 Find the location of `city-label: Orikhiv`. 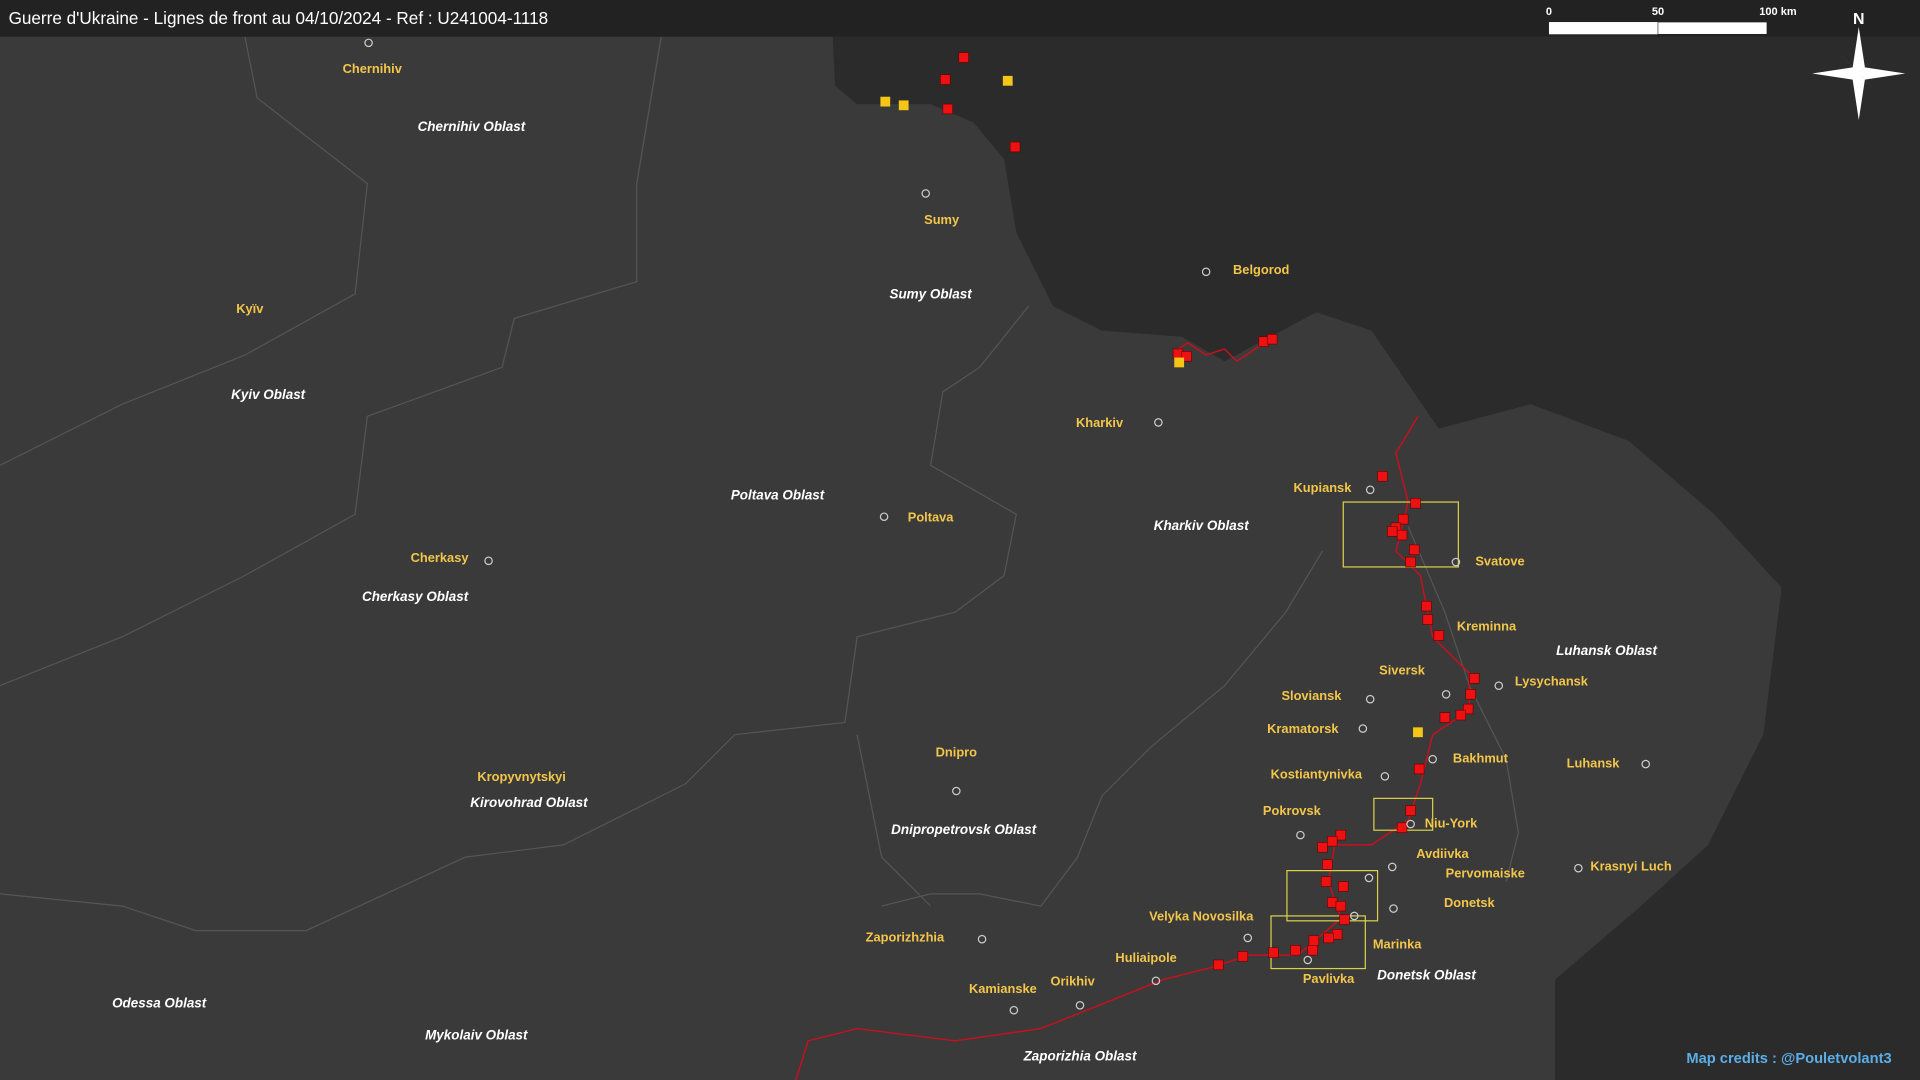

city-label: Orikhiv is located at coordinates (1073, 980).